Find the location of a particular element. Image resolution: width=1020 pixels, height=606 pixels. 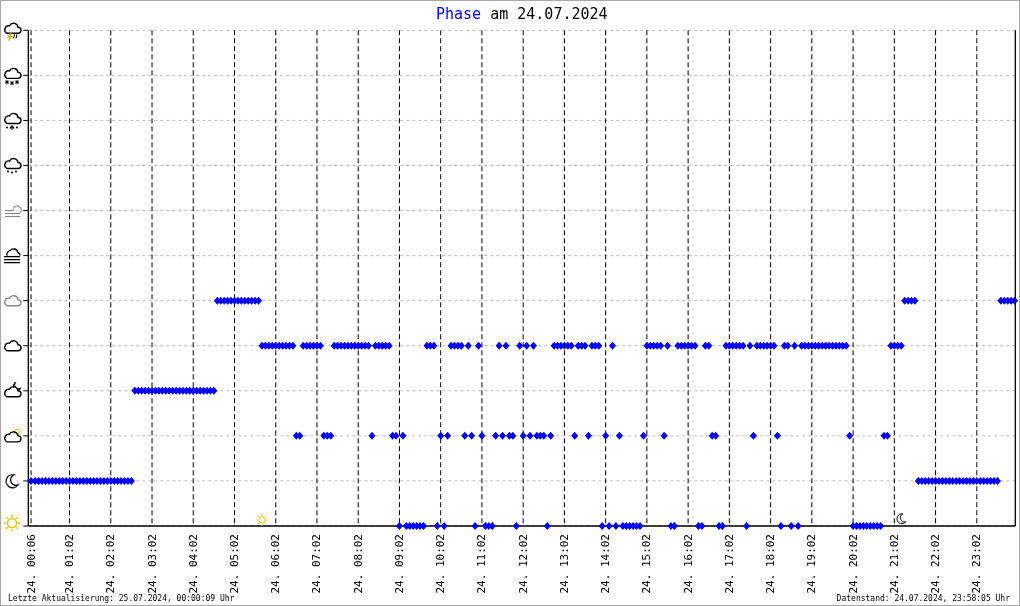

x-tick-label: 24. 21:02 is located at coordinates (894, 564).